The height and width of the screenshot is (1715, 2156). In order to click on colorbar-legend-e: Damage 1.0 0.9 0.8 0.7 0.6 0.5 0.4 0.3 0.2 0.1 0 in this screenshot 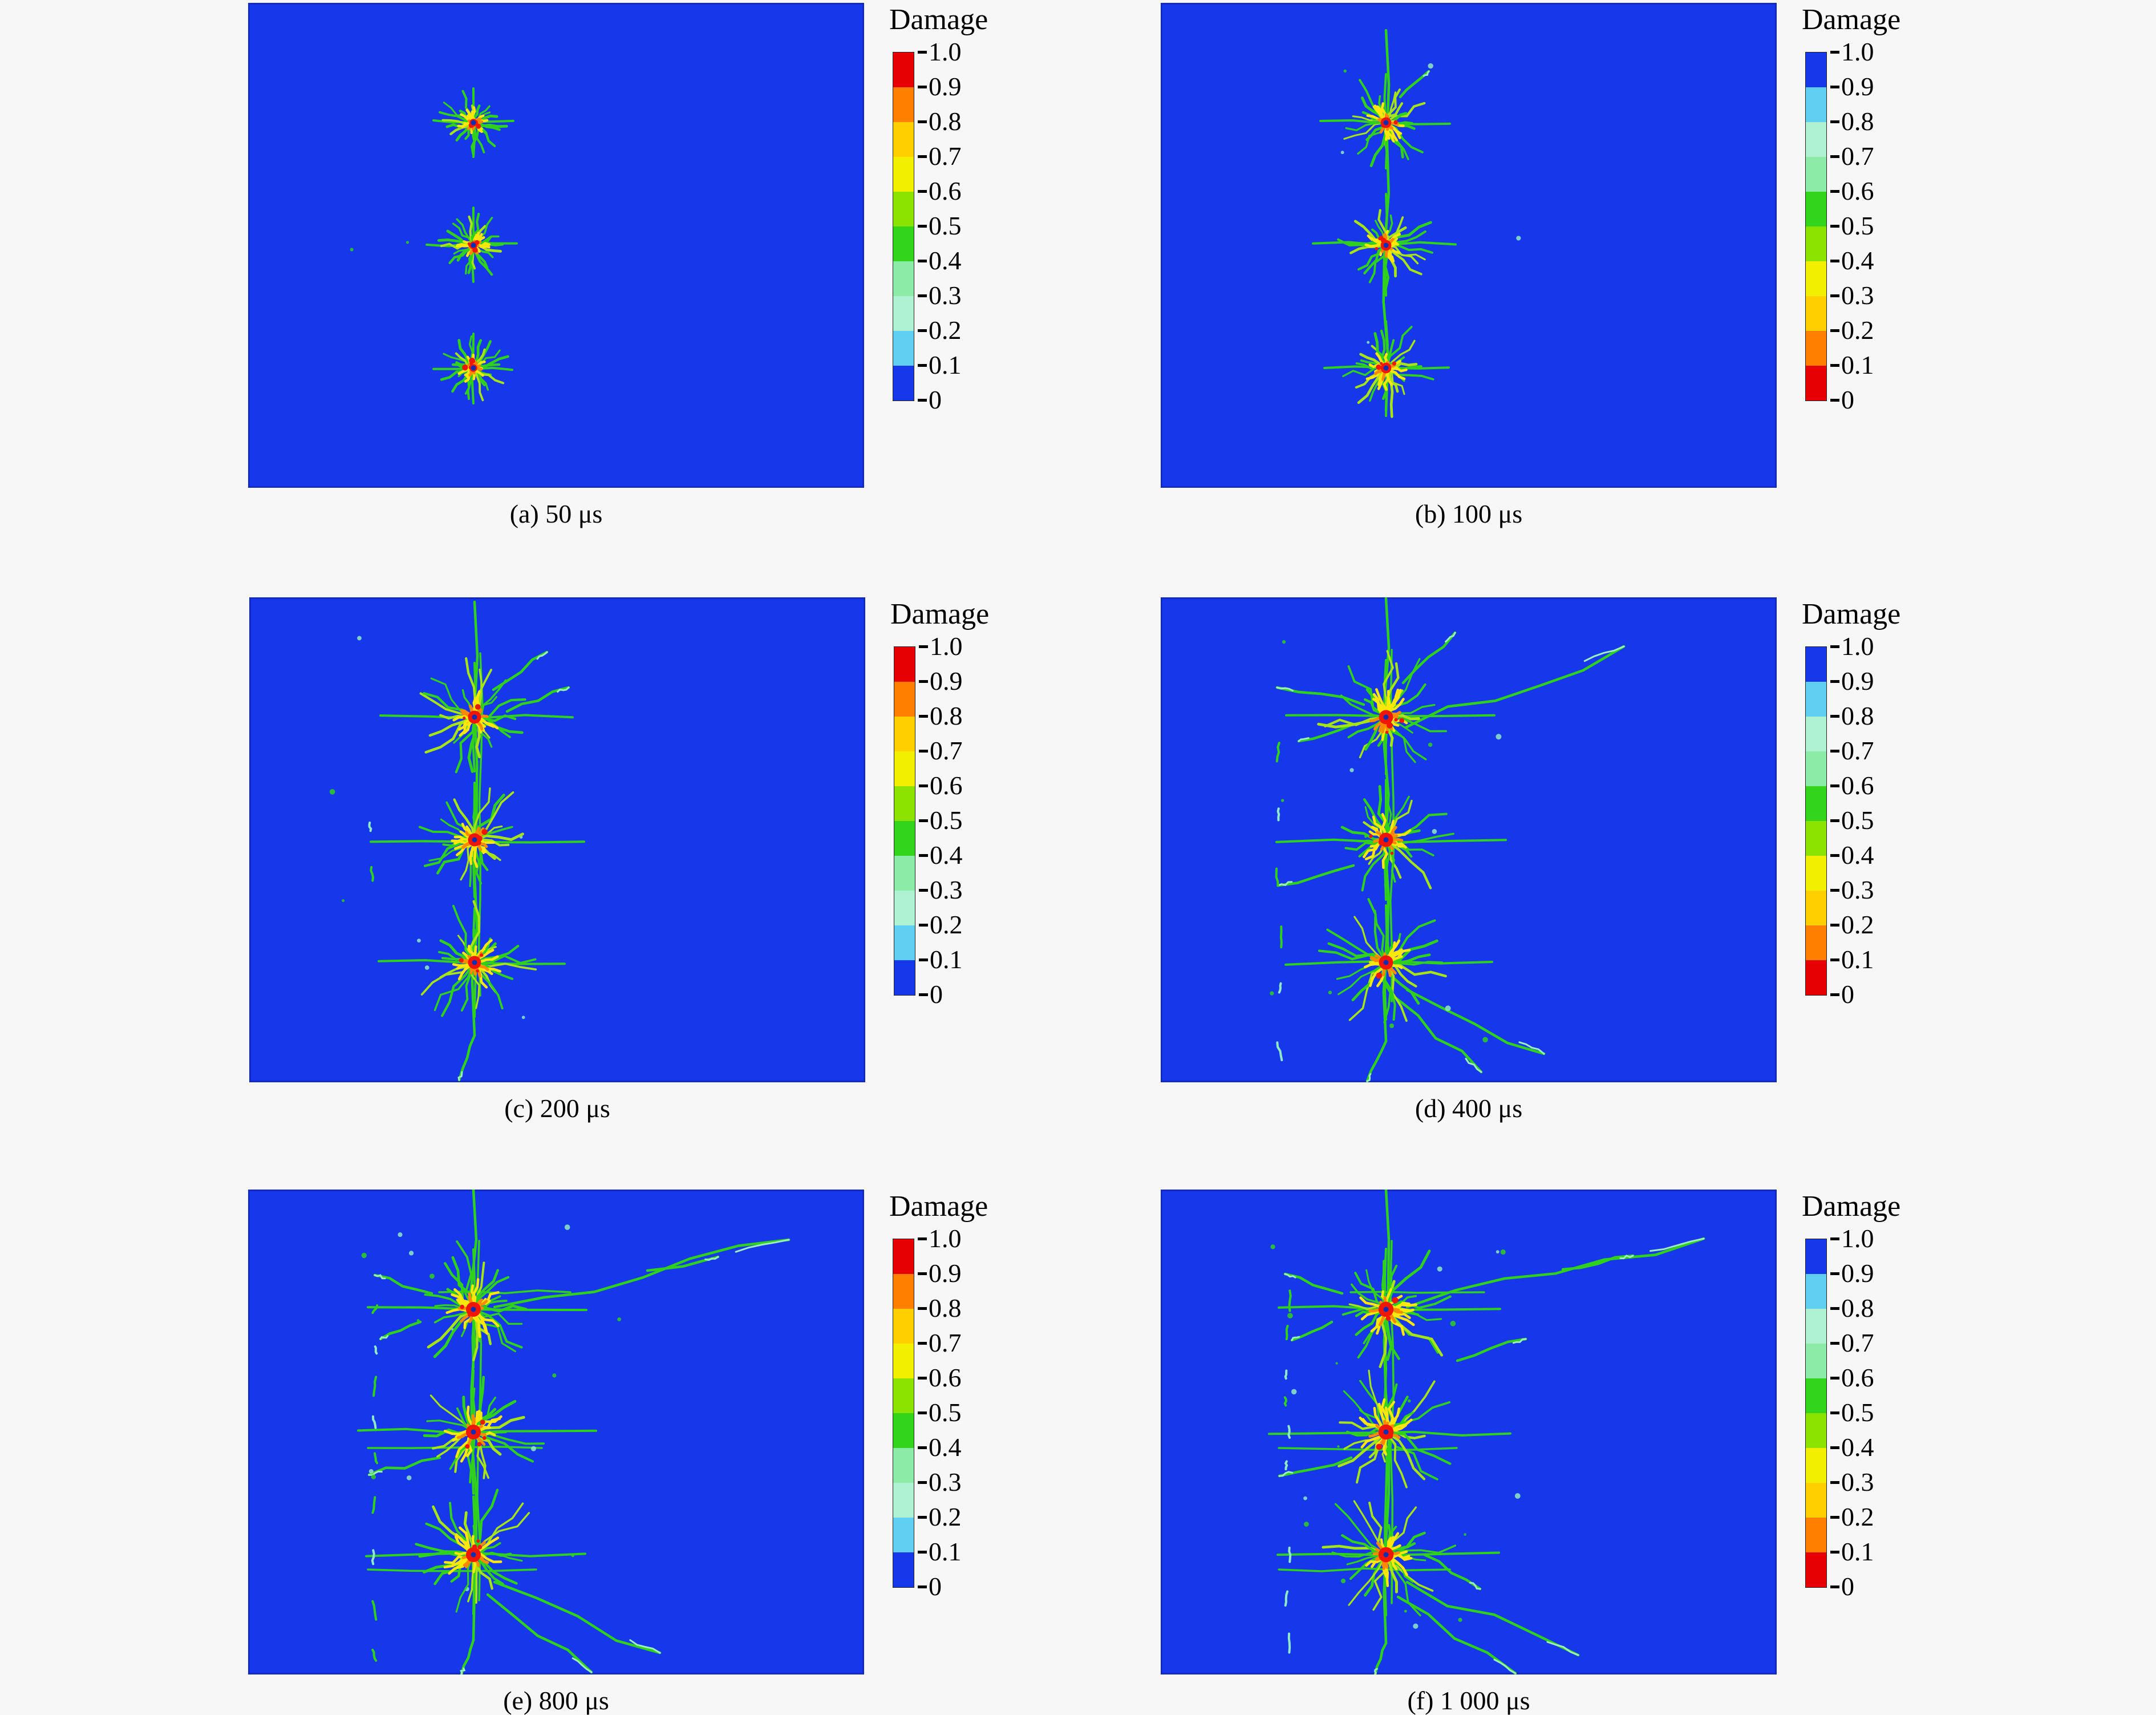, I will do `click(980, 1400)`.